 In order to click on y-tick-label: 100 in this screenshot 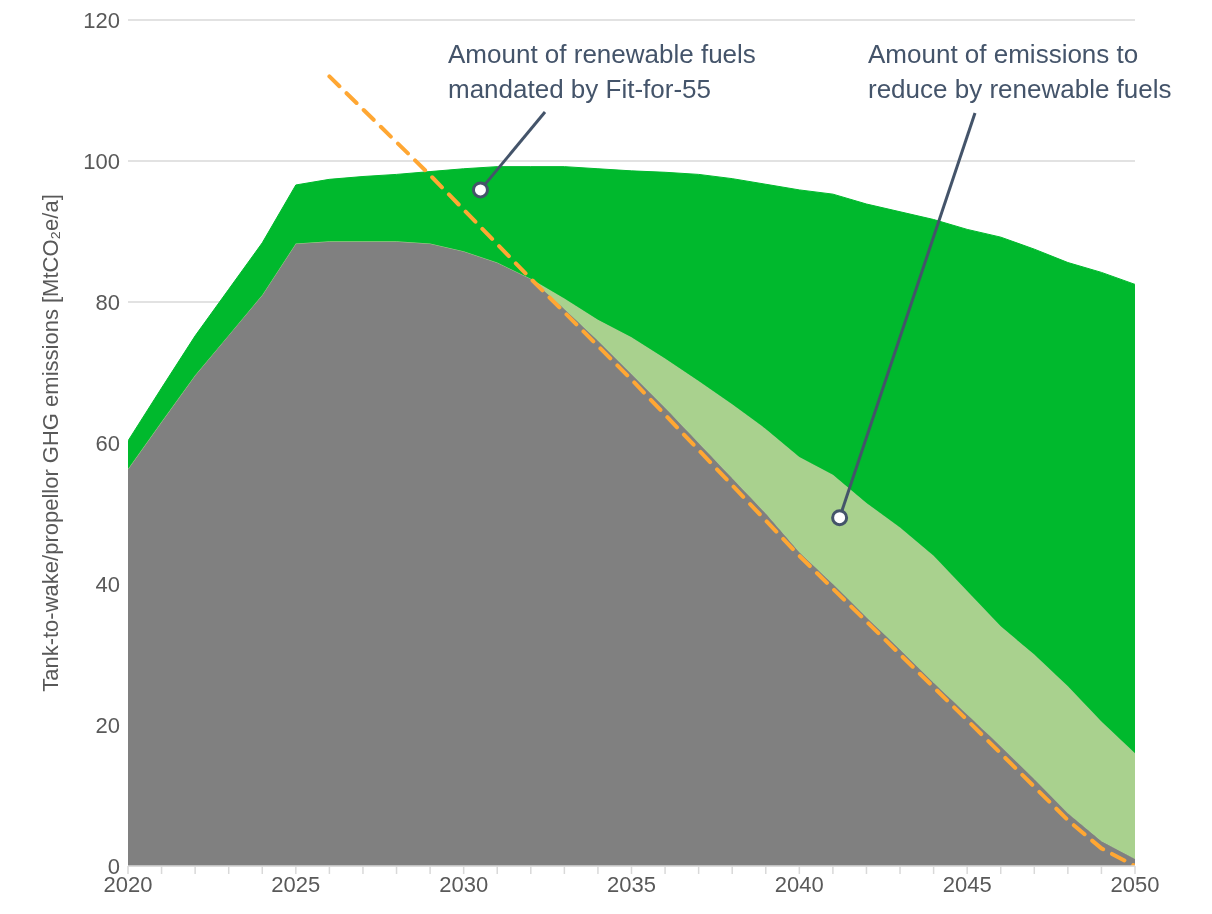, I will do `click(101, 161)`.